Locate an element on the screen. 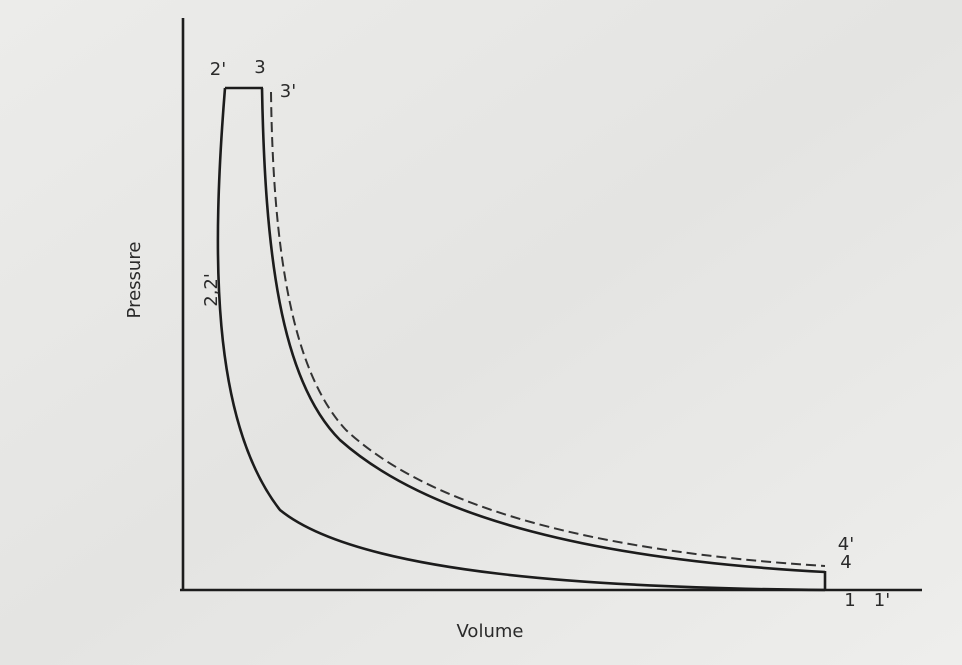 This screenshot has width=962, height=665. point-label: 4 is located at coordinates (845, 562).